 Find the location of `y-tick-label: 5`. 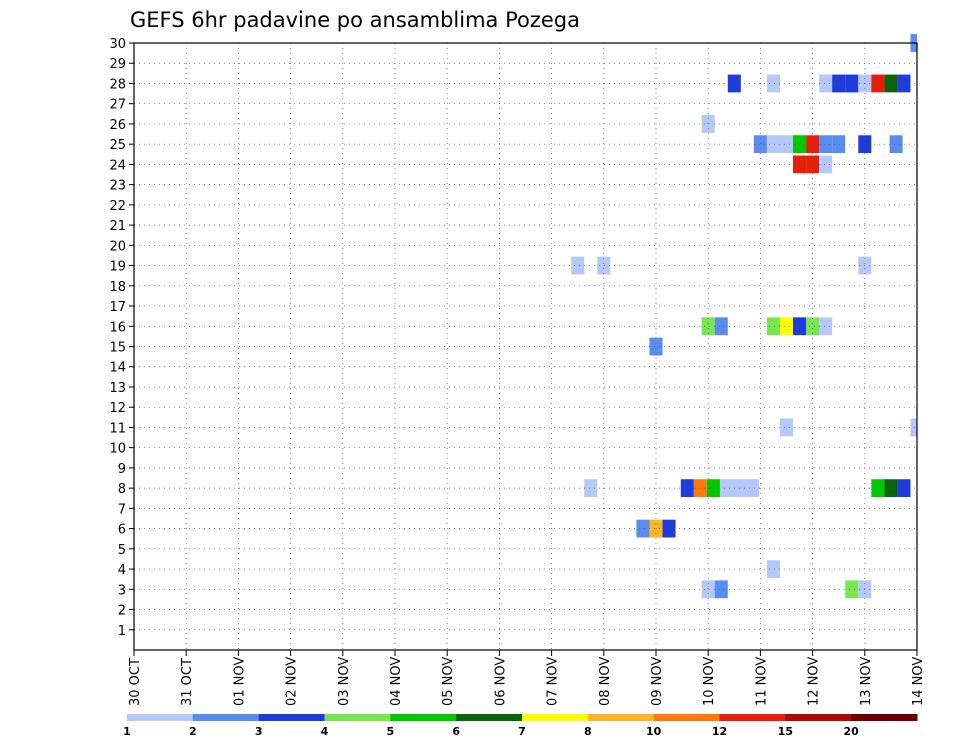

y-tick-label: 5 is located at coordinates (122, 550).